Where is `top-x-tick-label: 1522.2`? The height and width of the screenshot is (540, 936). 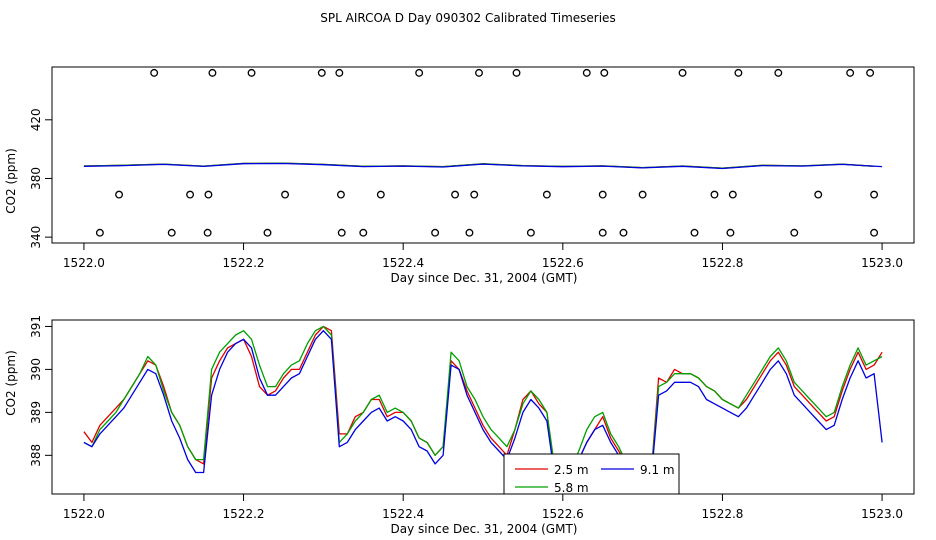 top-x-tick-label: 1522.2 is located at coordinates (244, 263).